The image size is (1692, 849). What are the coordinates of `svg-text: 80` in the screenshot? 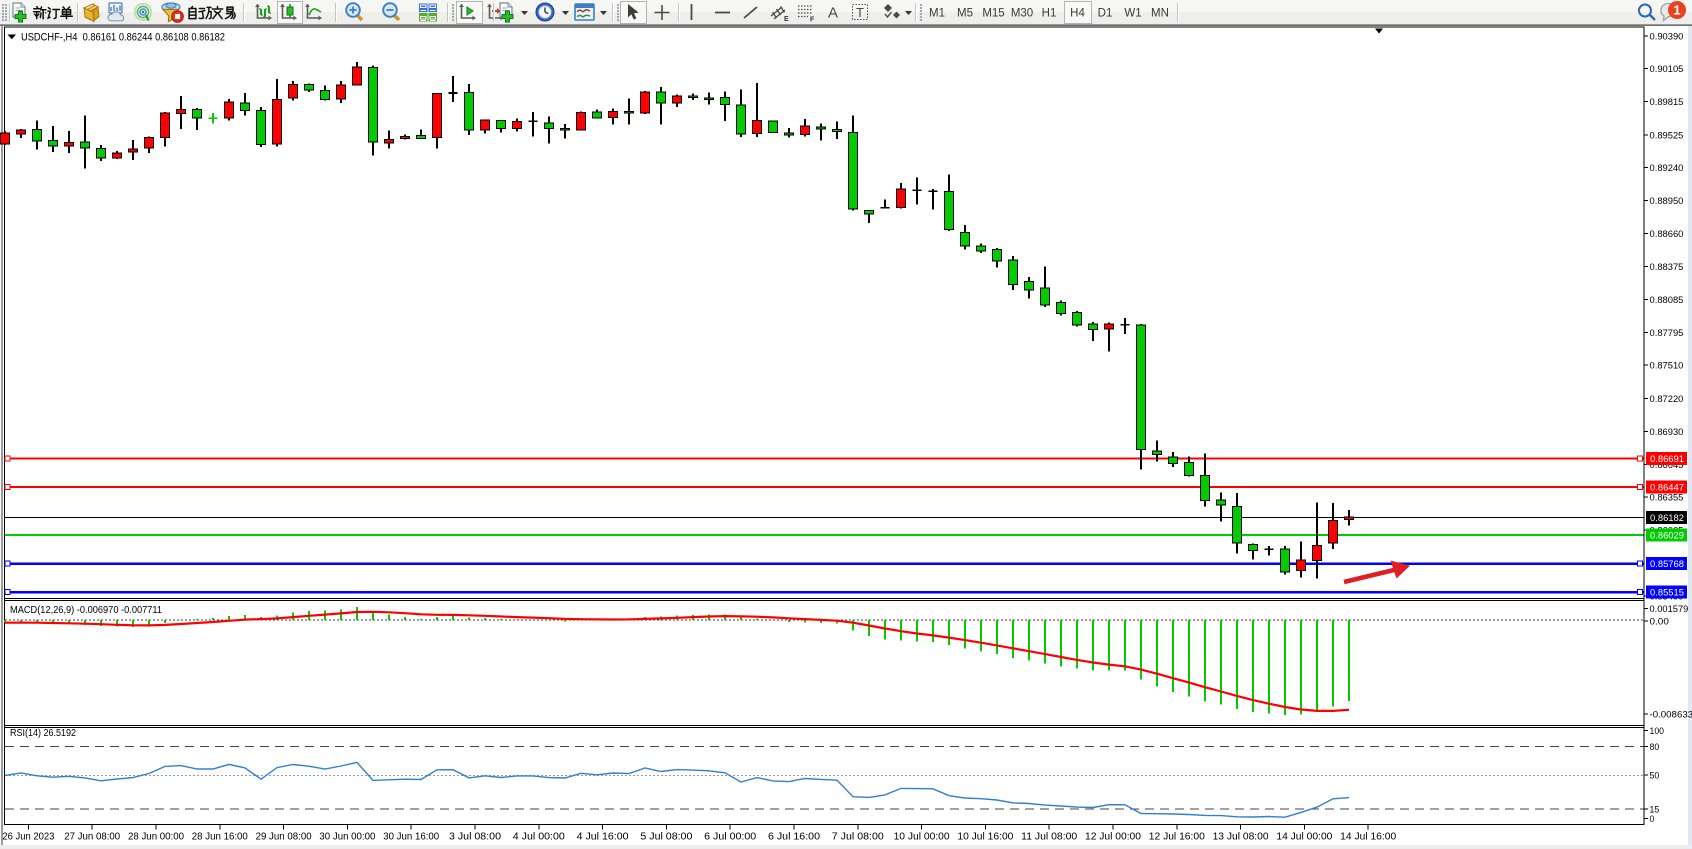 It's located at (1655, 747).